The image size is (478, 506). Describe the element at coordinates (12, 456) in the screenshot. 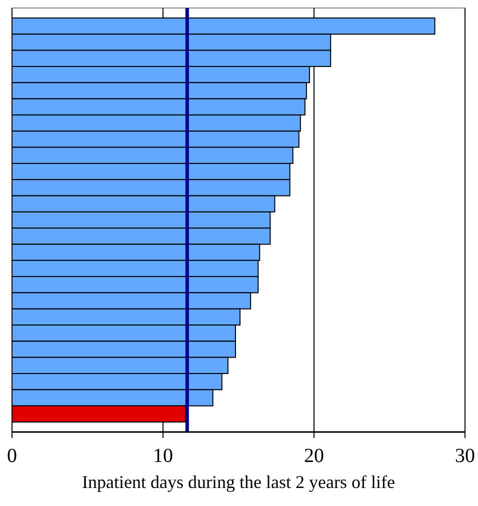

I see `x-tick-label: 0` at that location.